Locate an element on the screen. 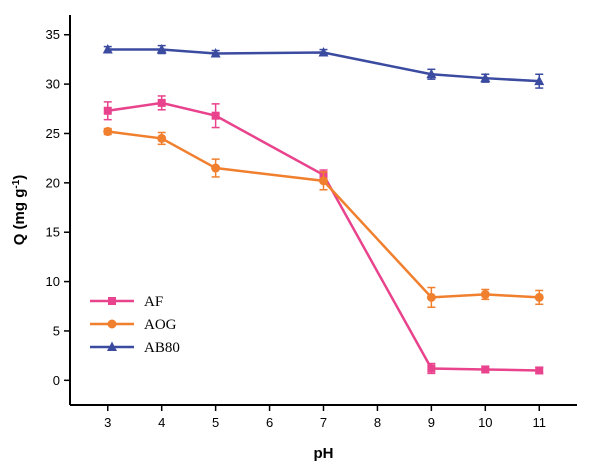  y-tick-label: 5 is located at coordinates (56, 330).